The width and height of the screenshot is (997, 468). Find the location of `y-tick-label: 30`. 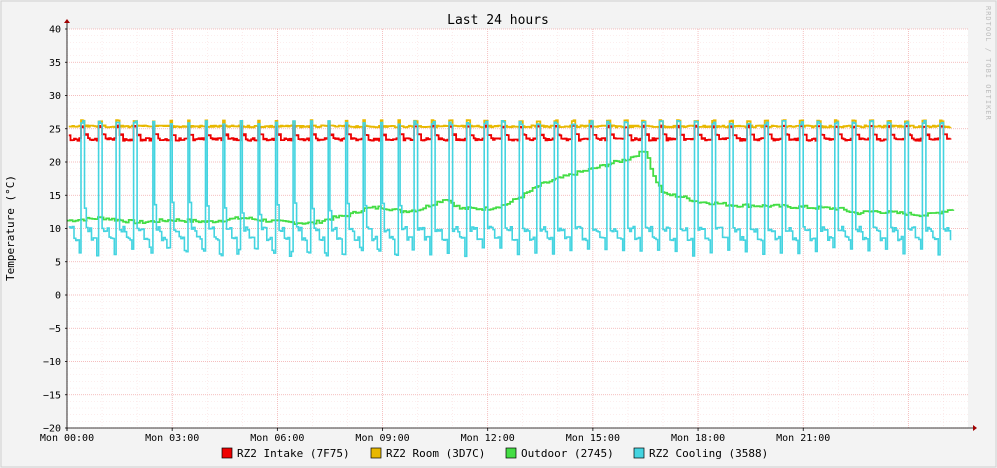

y-tick-label: 30 is located at coordinates (55, 96).